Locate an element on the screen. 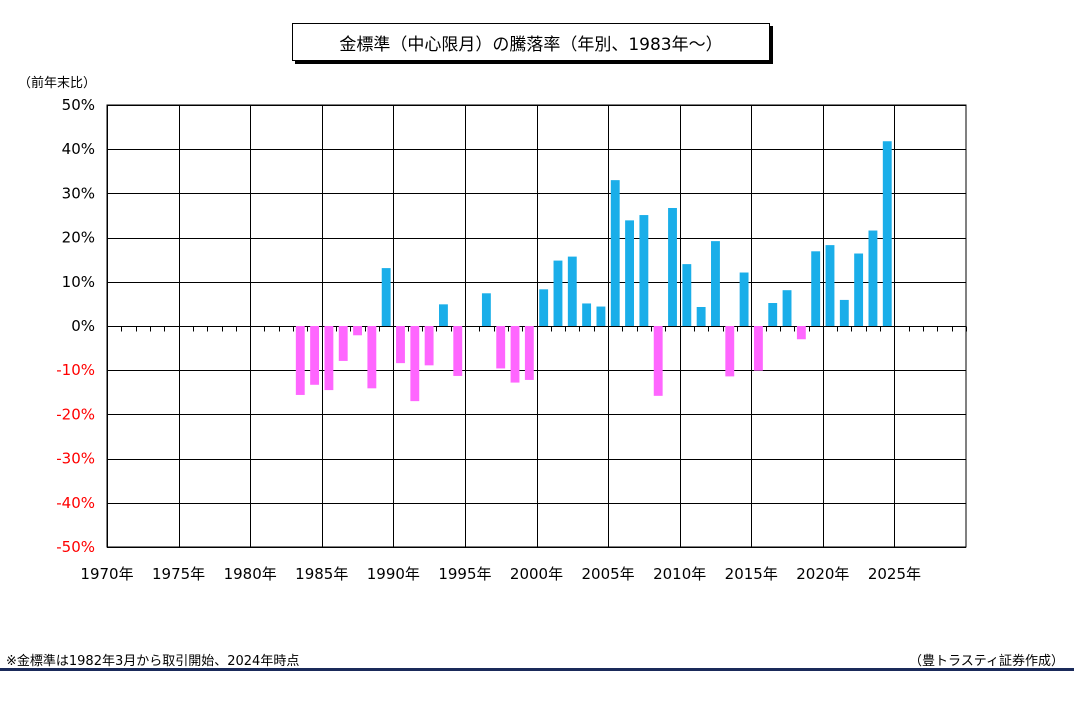 The width and height of the screenshot is (1074, 707). chart-title: 金標準（中心限月）の騰落率（年別、1983年〜） is located at coordinates (531, 42).